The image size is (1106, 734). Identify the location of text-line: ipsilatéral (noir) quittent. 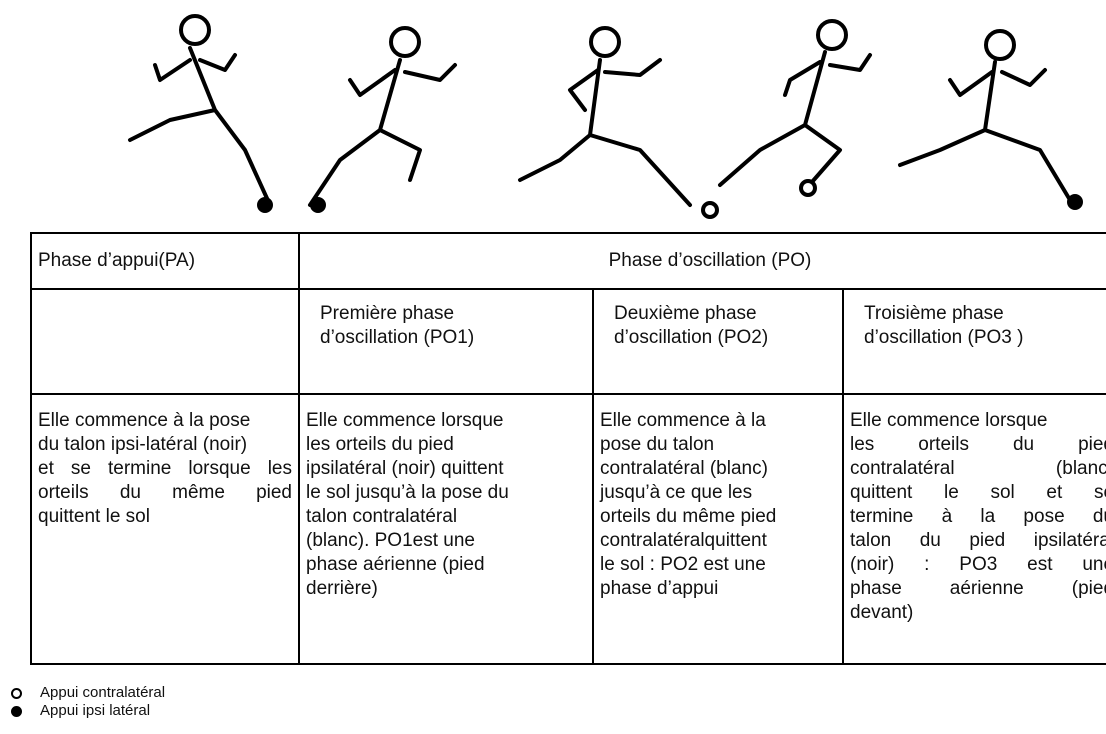
(405, 468).